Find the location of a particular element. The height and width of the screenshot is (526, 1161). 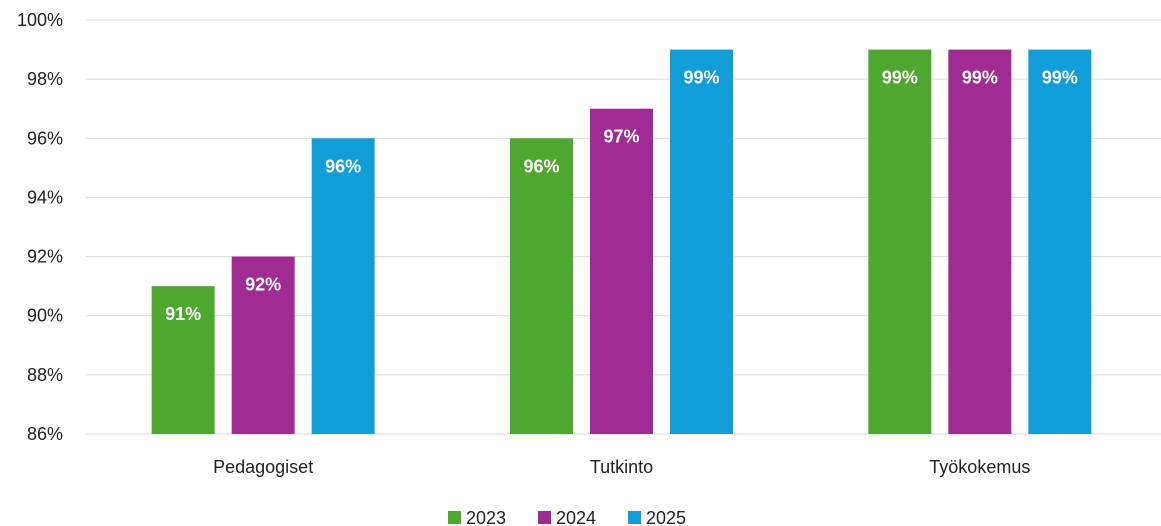

y-tick-label: 96% is located at coordinates (45, 138).